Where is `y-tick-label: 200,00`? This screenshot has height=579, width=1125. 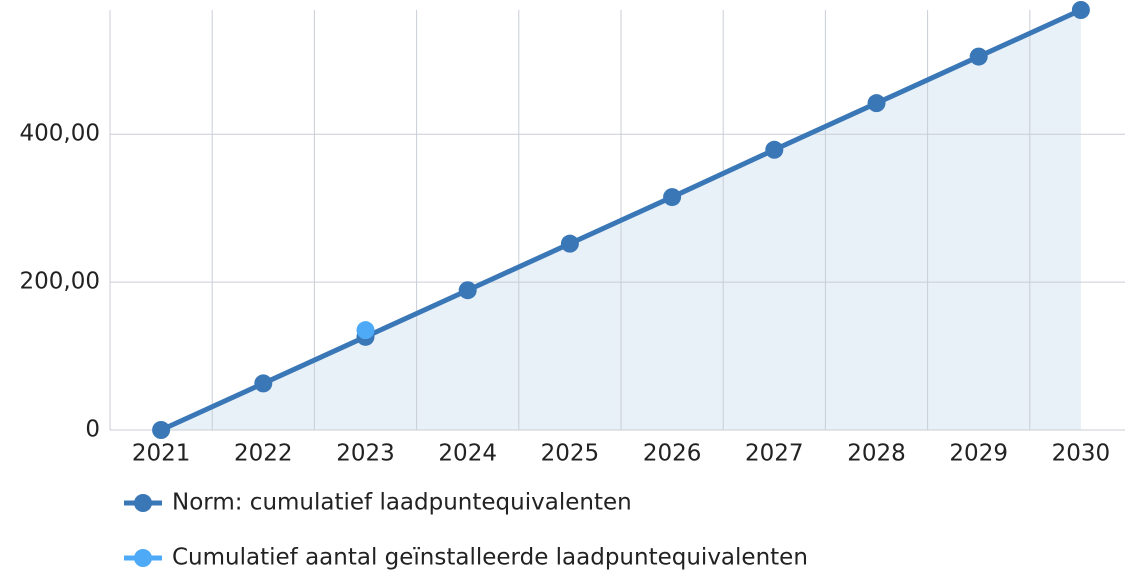
y-tick-label: 200,00 is located at coordinates (60, 282).